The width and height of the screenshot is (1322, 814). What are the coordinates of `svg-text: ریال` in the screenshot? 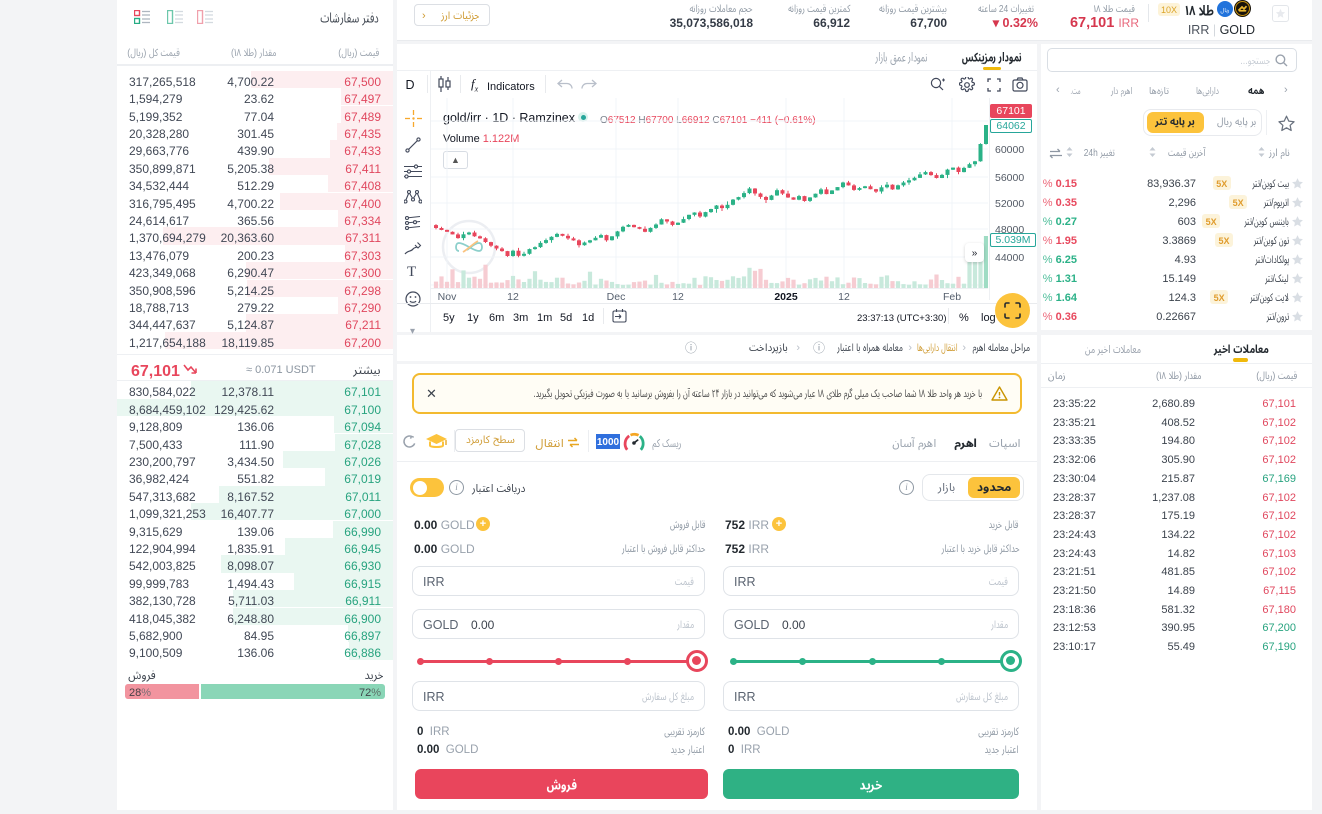 It's located at (1225, 10).